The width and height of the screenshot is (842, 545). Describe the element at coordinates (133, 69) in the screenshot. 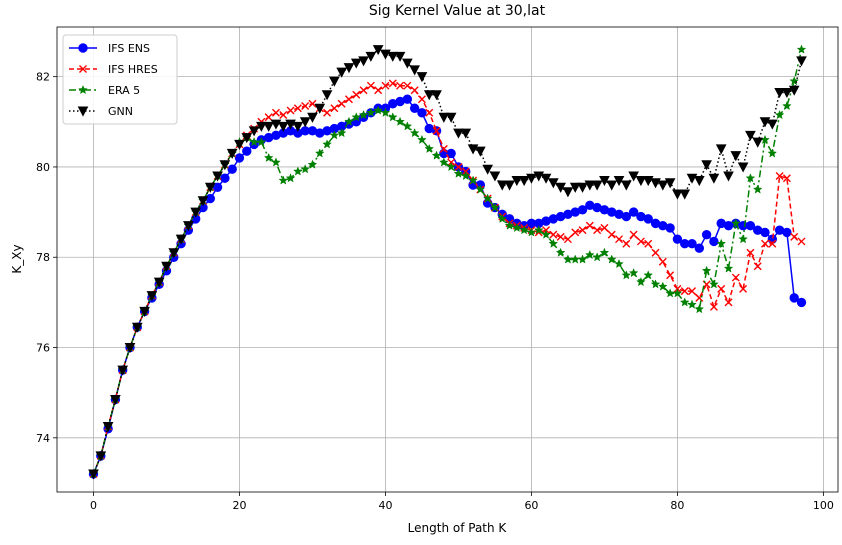

I see `legend-label: IFS HRES` at that location.